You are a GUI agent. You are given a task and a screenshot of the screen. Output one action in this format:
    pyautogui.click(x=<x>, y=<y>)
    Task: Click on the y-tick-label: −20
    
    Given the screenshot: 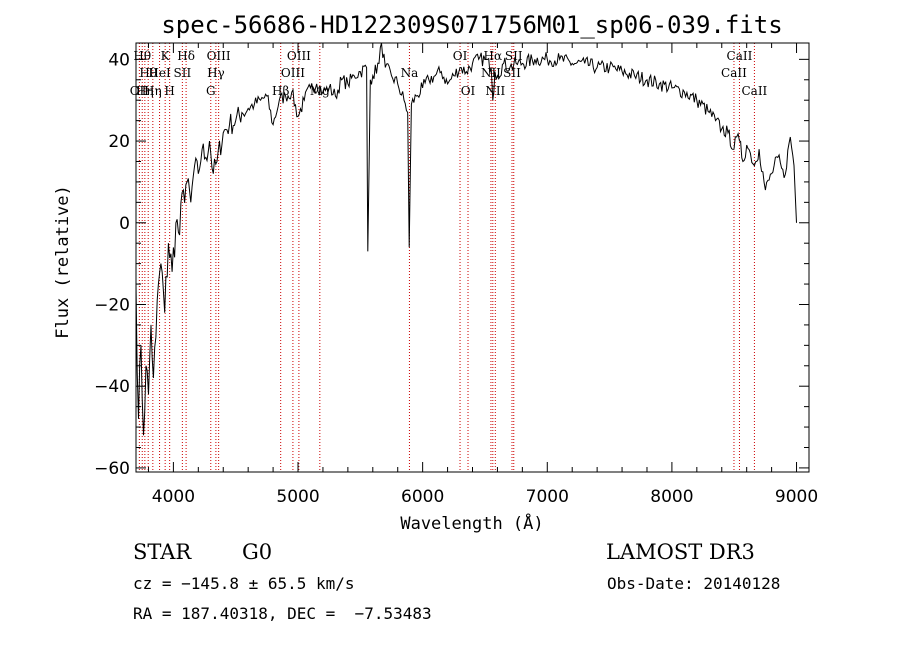 What is the action you would take?
    pyautogui.click(x=112, y=305)
    